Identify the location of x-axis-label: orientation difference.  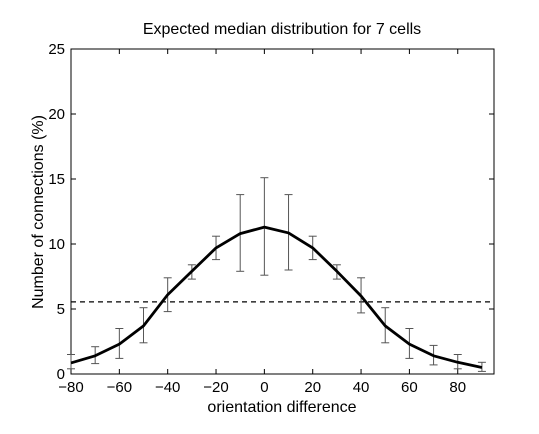
(281, 407).